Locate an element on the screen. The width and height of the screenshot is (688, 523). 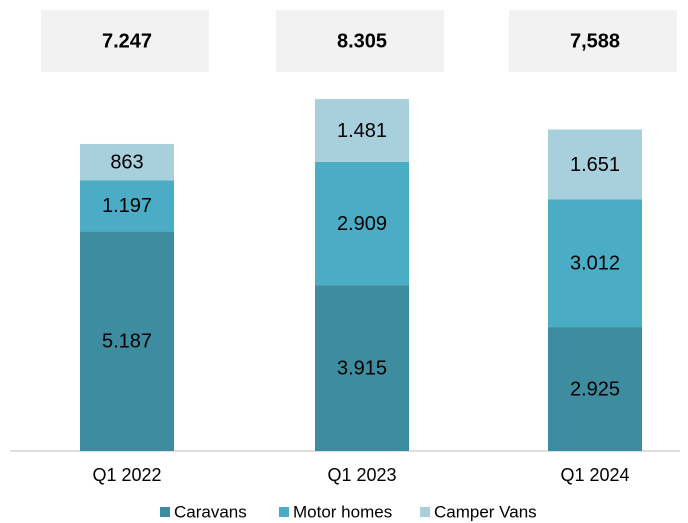
segment-label: 2.925 is located at coordinates (595, 389).